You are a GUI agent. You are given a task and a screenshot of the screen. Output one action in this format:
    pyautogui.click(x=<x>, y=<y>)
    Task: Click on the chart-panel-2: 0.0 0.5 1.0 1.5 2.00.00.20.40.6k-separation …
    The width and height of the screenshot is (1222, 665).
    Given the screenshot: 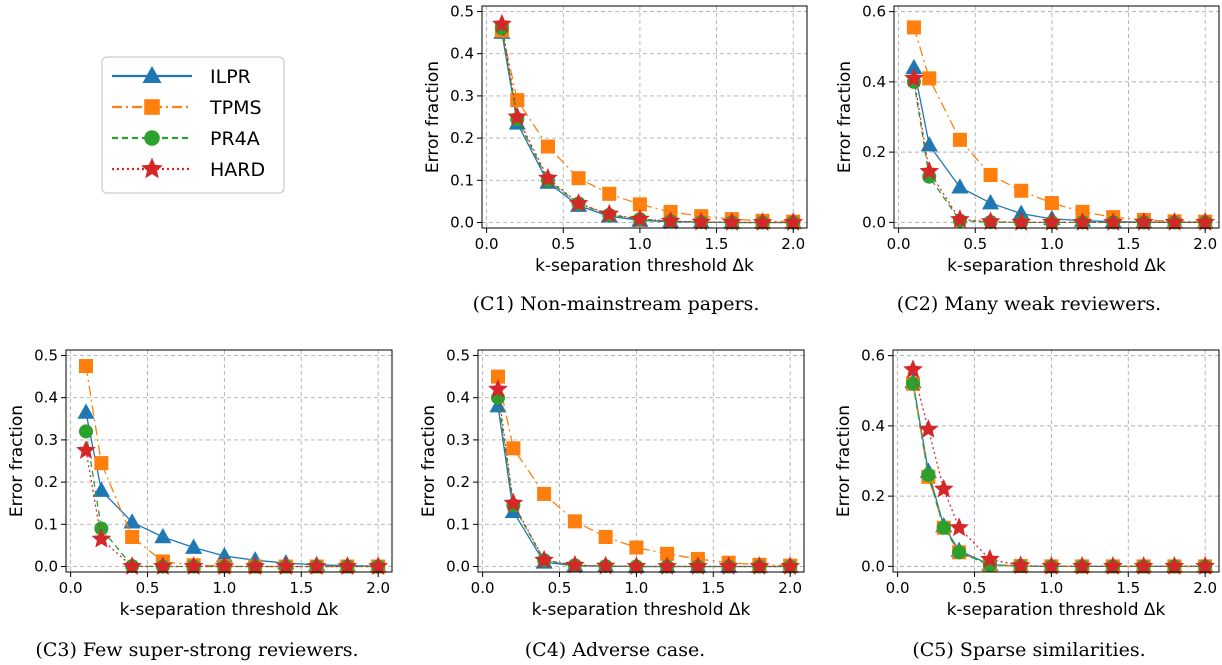 What is the action you would take?
    pyautogui.click(x=1027, y=159)
    